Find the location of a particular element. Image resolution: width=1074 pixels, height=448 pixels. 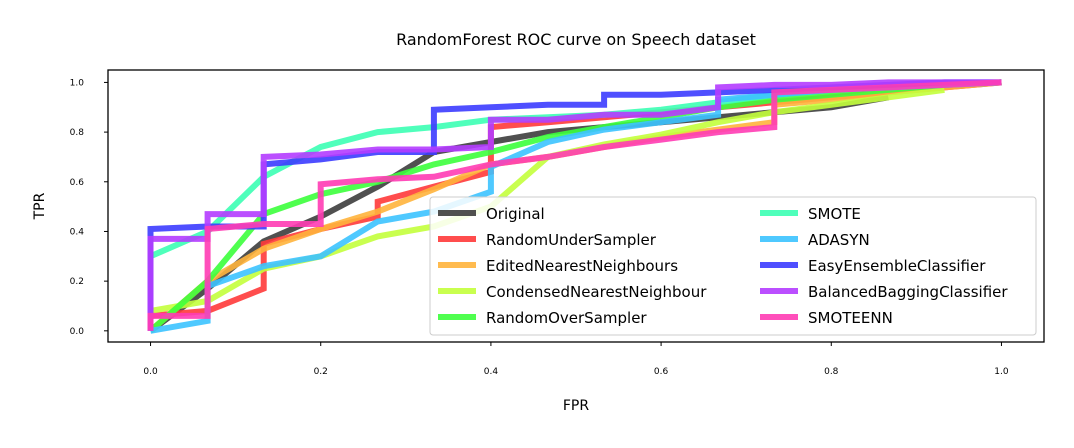

y-tick-label: 0.8 is located at coordinates (77, 133).